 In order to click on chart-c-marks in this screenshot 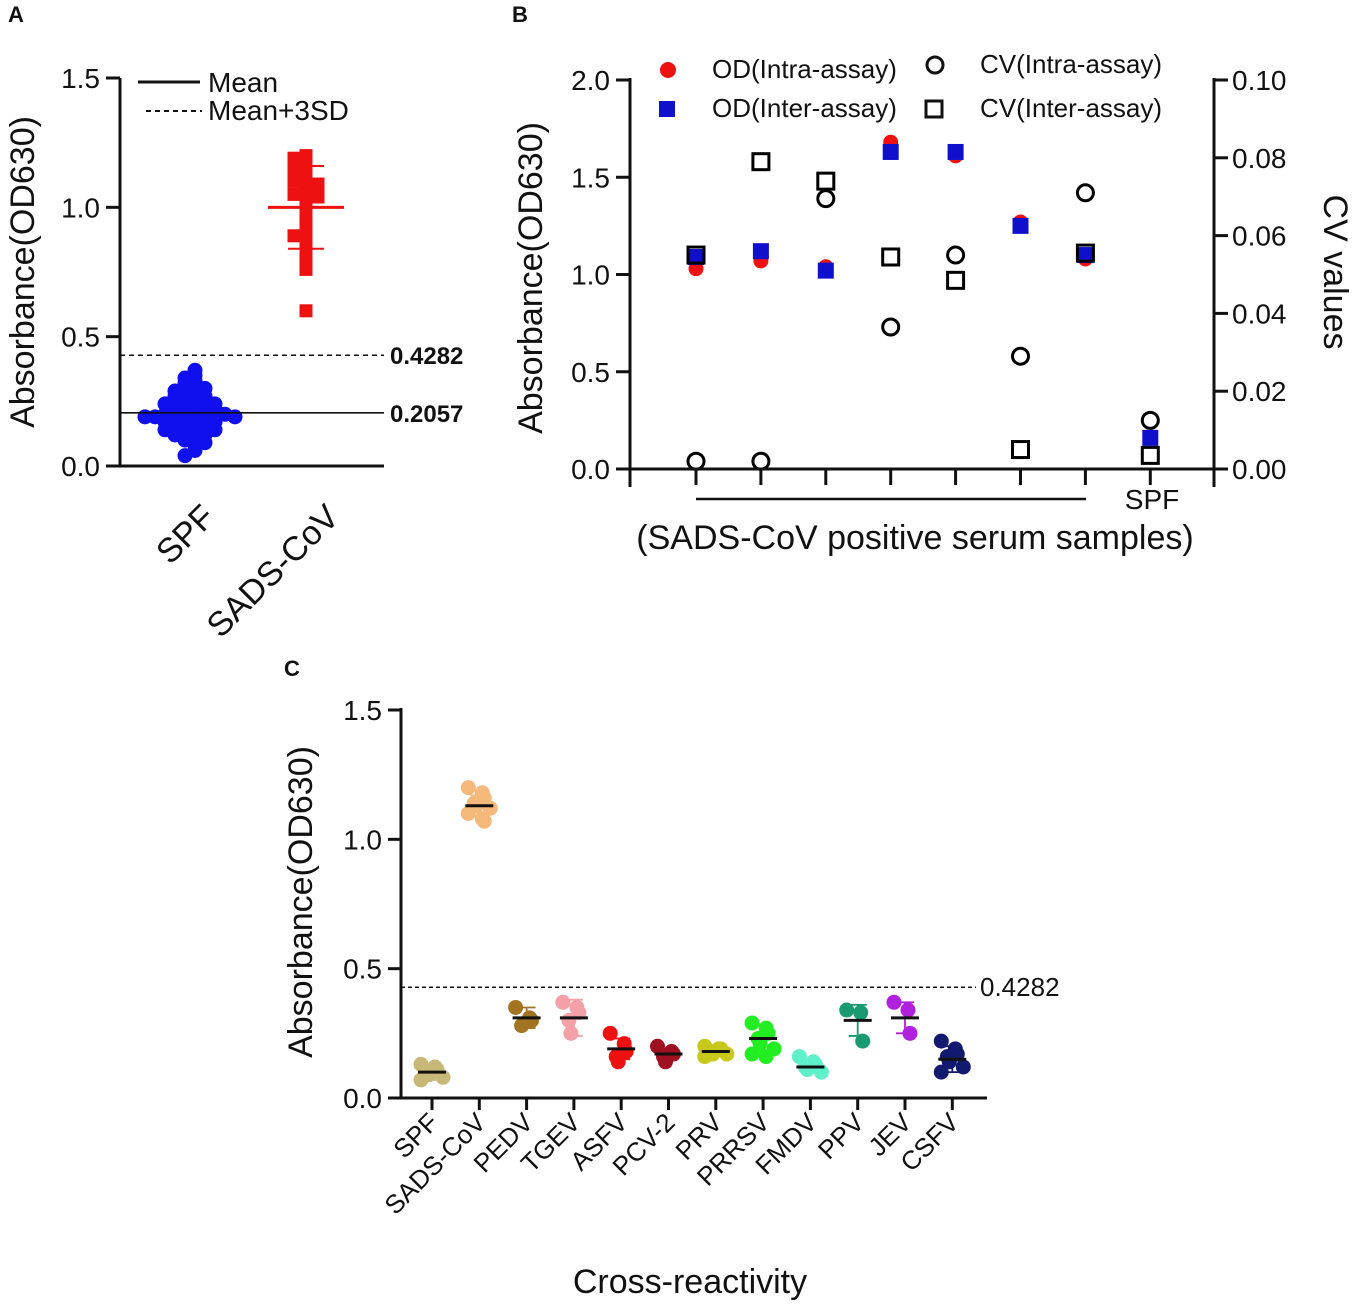, I will do `click(692, 934)`.